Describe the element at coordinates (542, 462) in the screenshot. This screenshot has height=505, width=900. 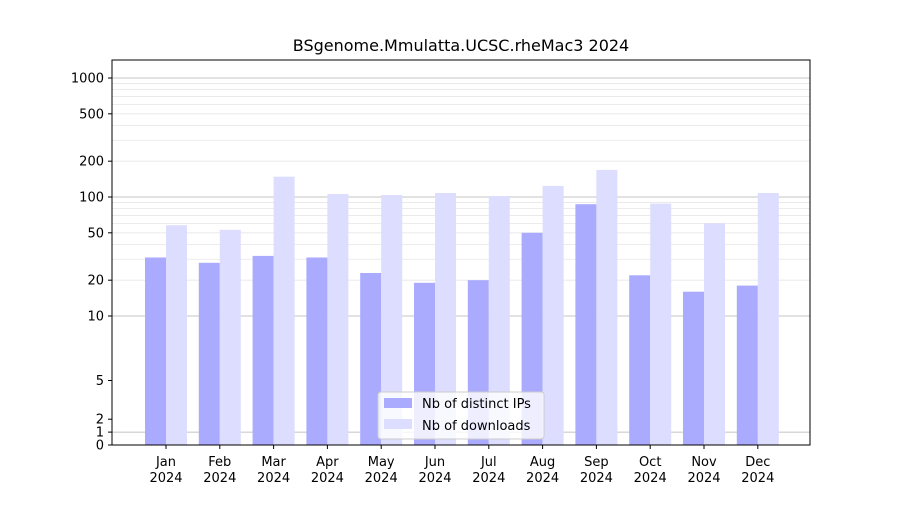
I see `x-tick-label-month: Aug` at that location.